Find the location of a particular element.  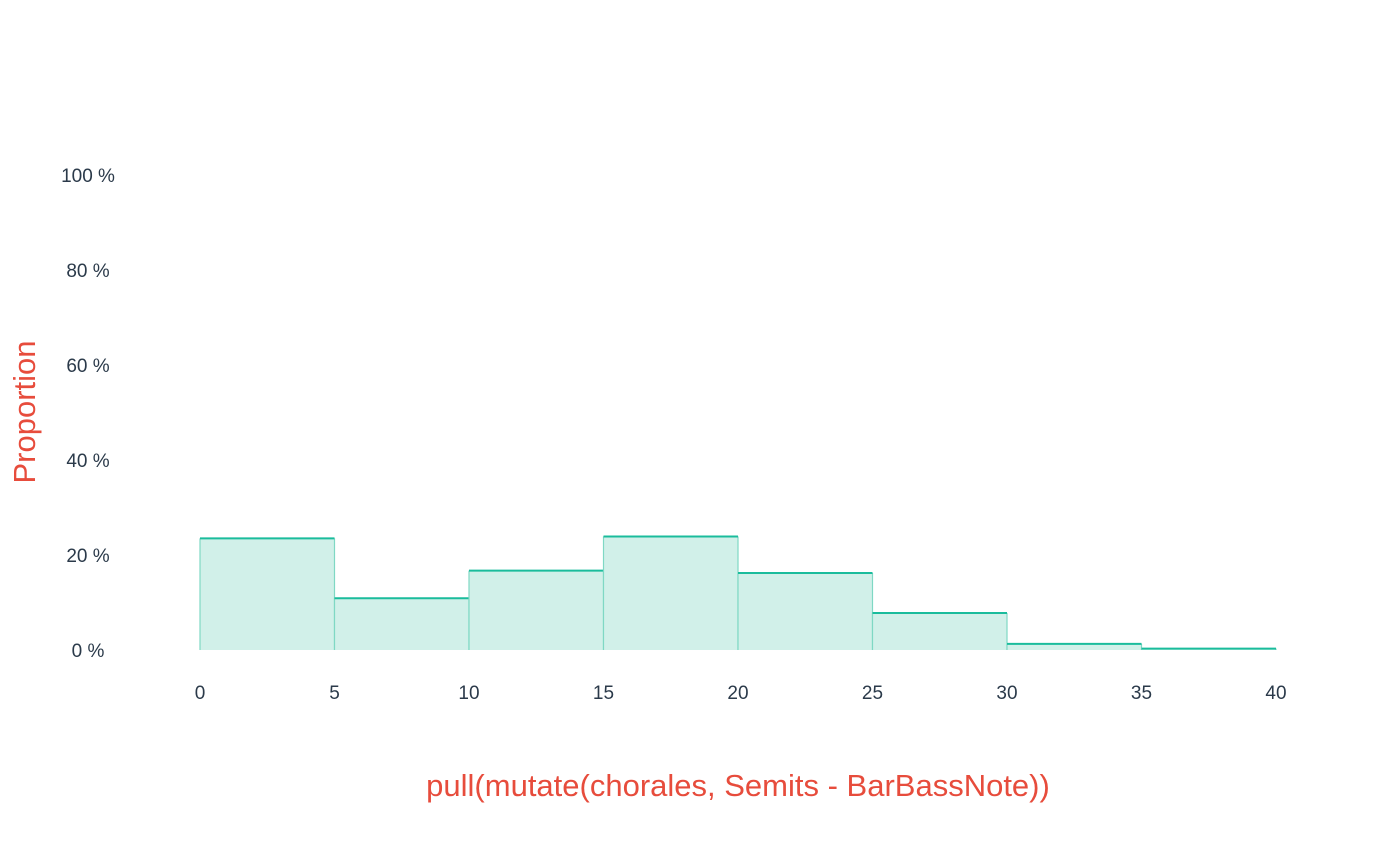

x-tick-label: 5 is located at coordinates (334, 693).